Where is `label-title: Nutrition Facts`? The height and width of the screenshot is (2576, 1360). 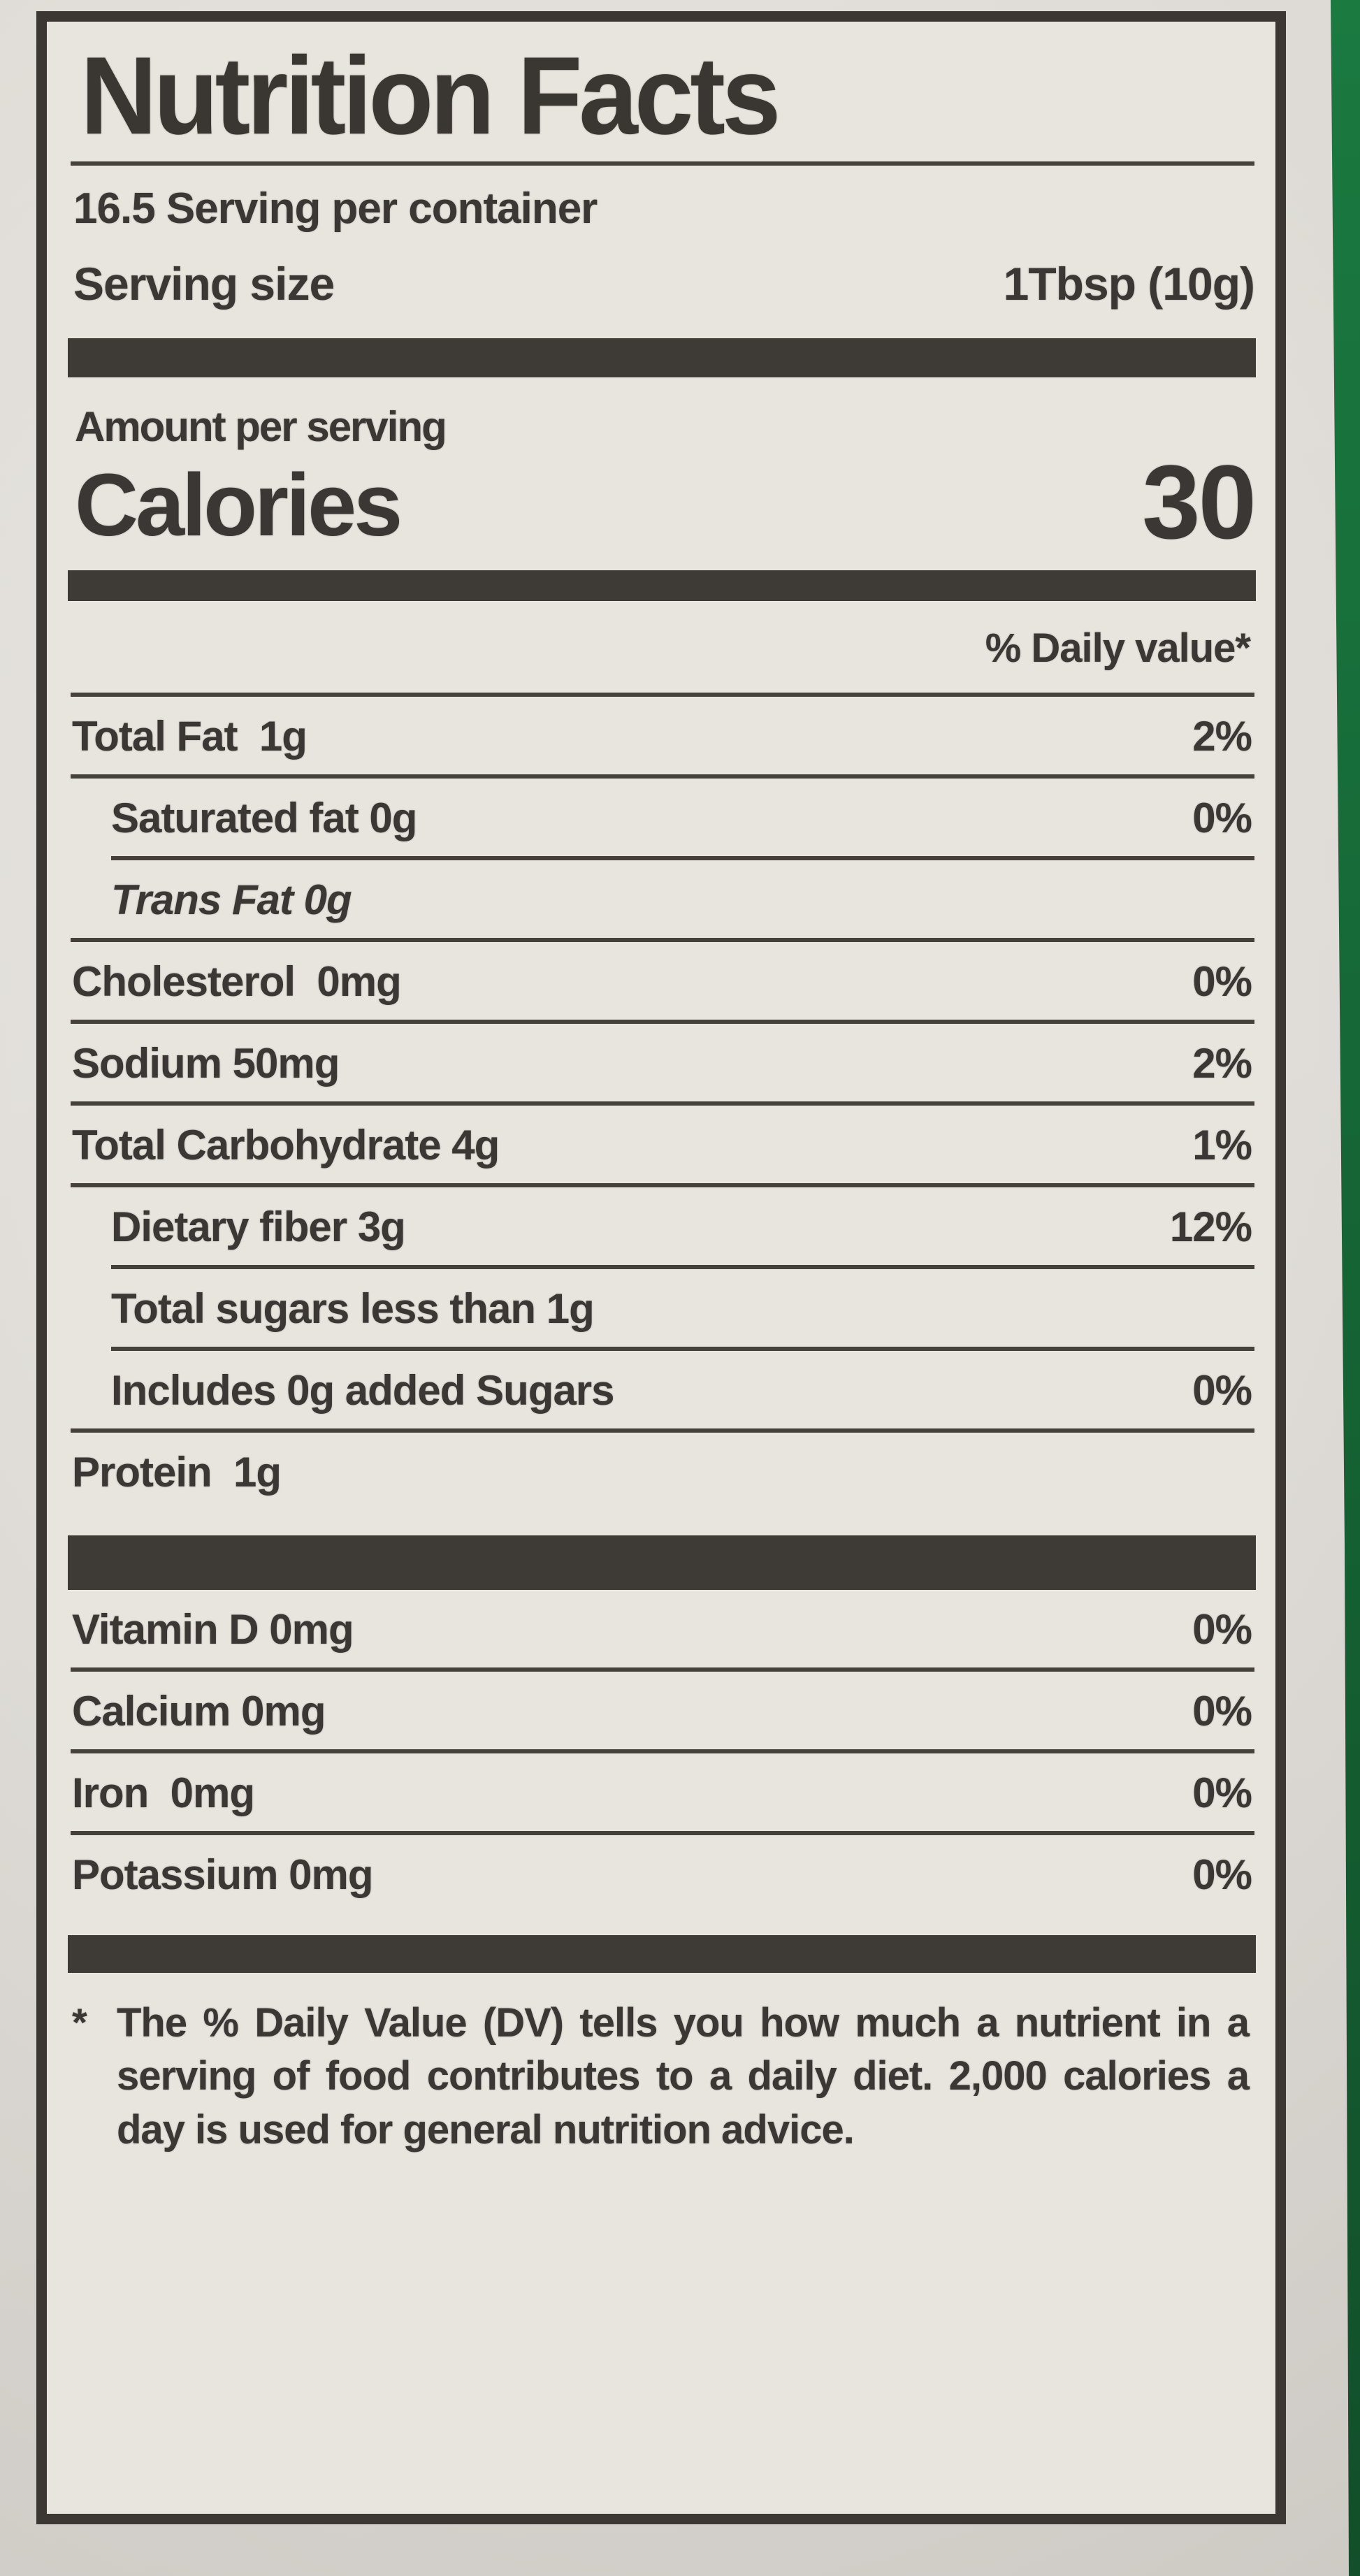 label-title: Nutrition Facts is located at coordinates (431, 96).